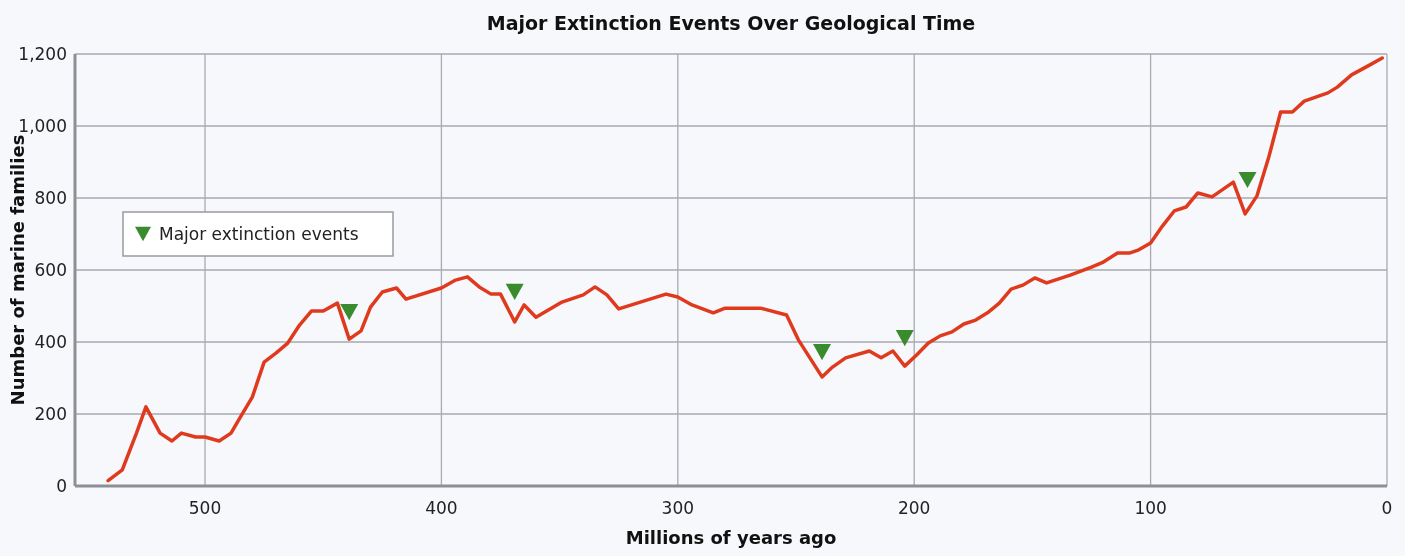  I want to click on x-tick-label: 300, so click(678, 508).